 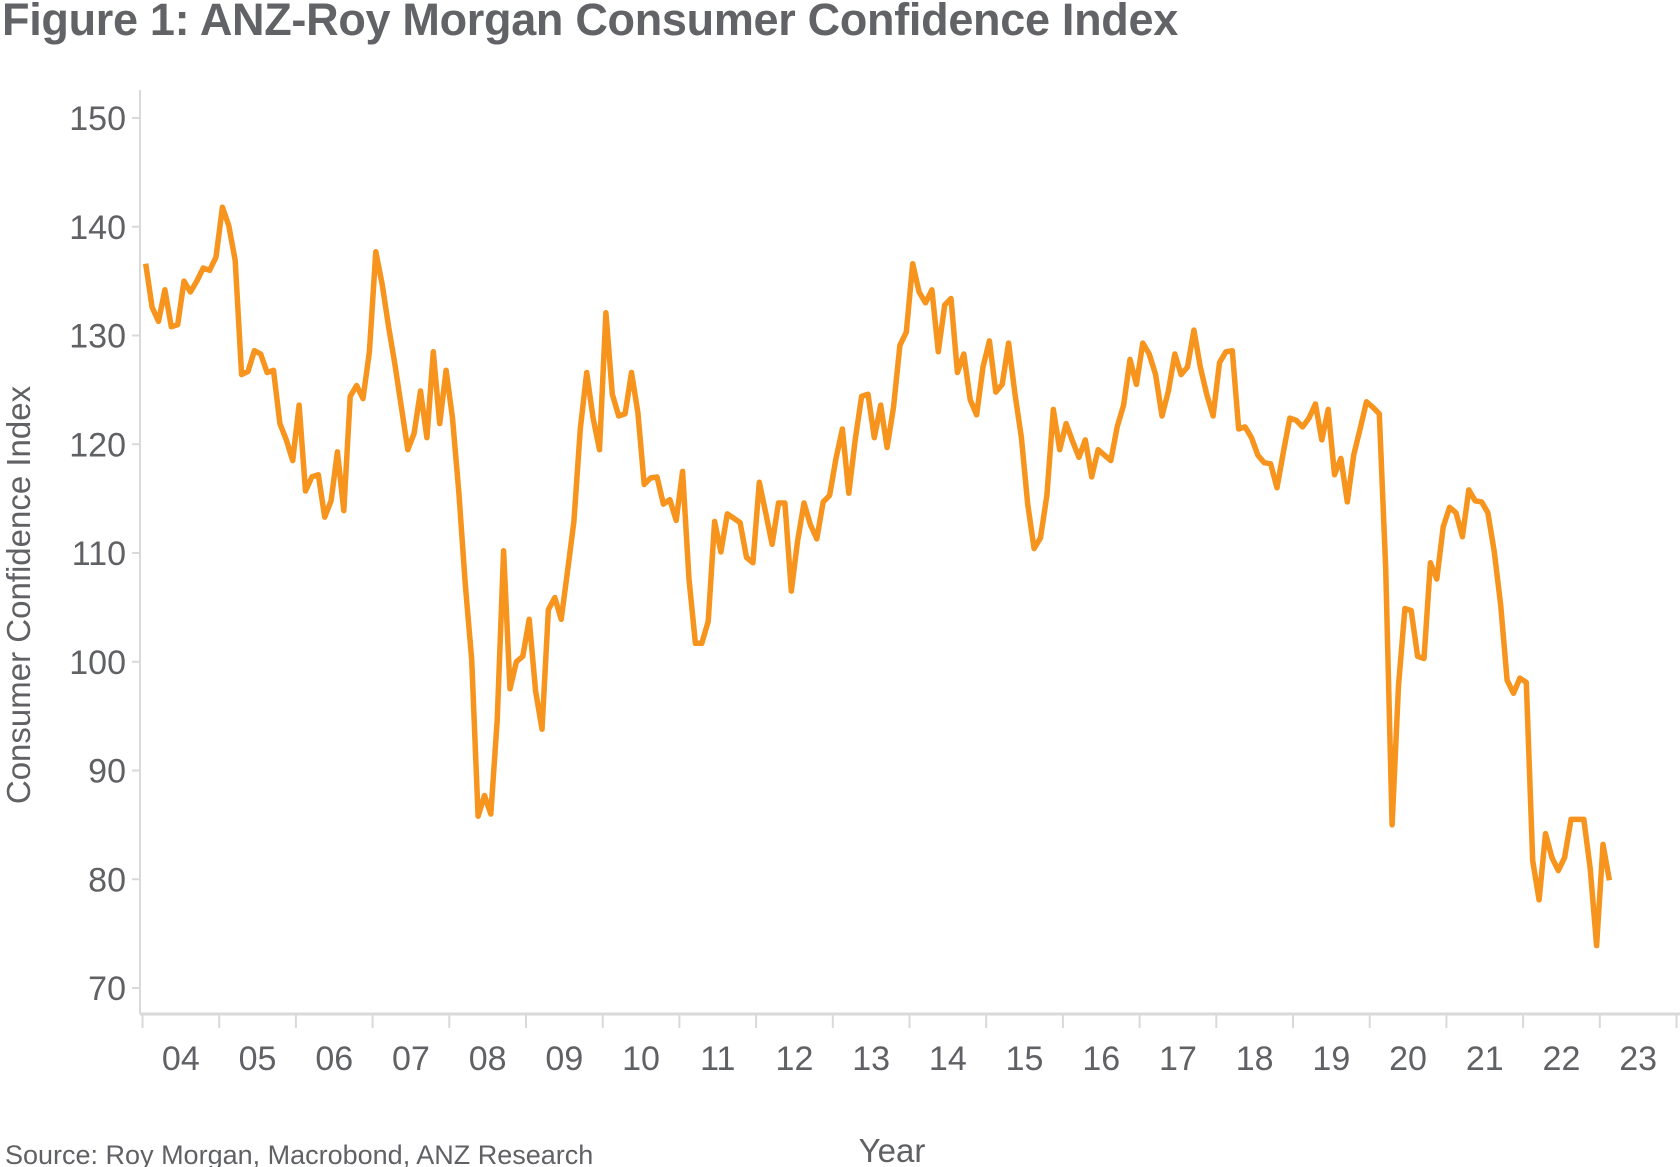 I want to click on x-tick-label: 11, so click(x=717, y=1059).